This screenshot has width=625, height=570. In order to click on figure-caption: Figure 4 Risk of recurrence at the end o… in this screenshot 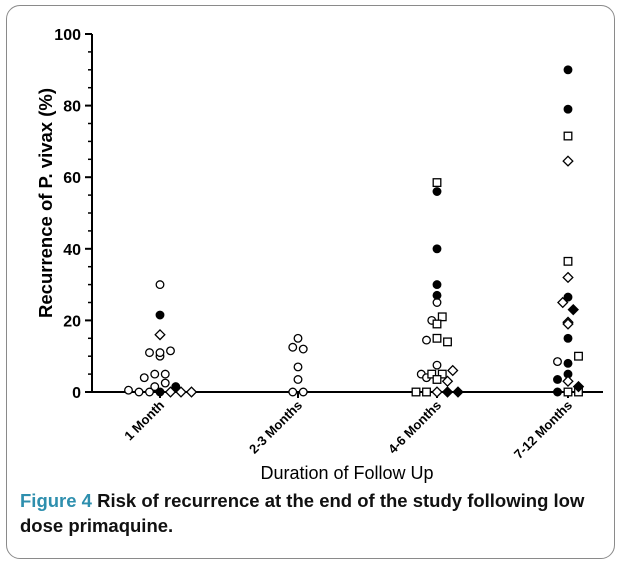, I will do `click(315, 513)`.